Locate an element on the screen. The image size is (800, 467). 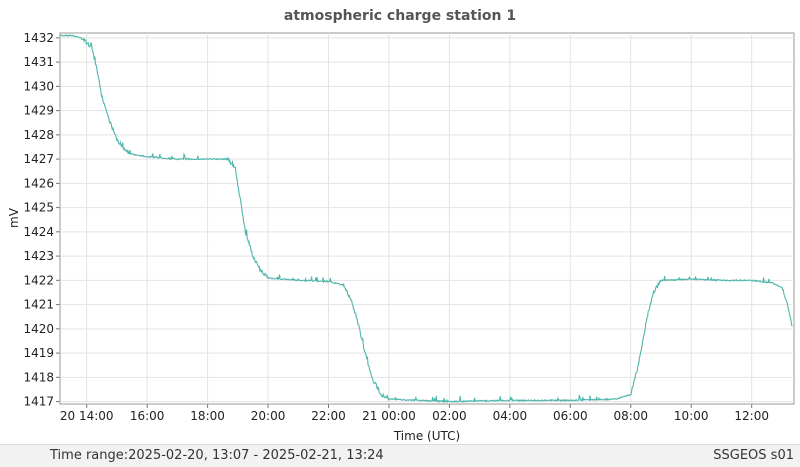
x-tick-label: 20:00 is located at coordinates (268, 416).